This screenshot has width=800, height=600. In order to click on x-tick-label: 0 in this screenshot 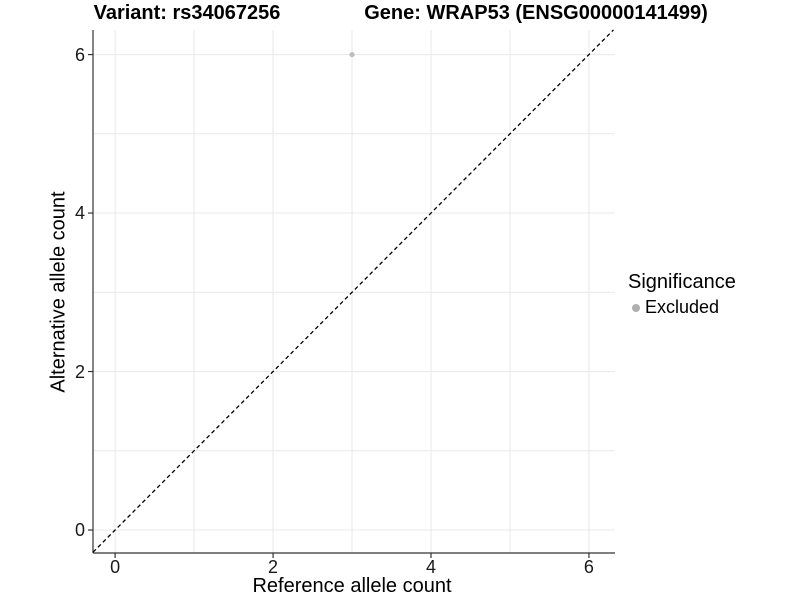, I will do `click(115, 567)`.